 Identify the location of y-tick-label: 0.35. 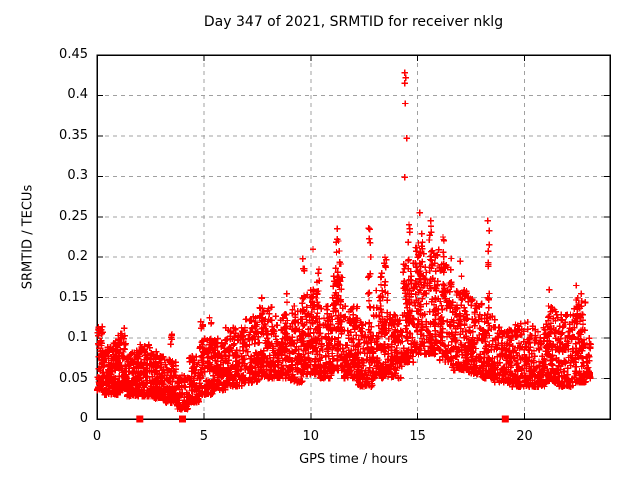
(73, 135).